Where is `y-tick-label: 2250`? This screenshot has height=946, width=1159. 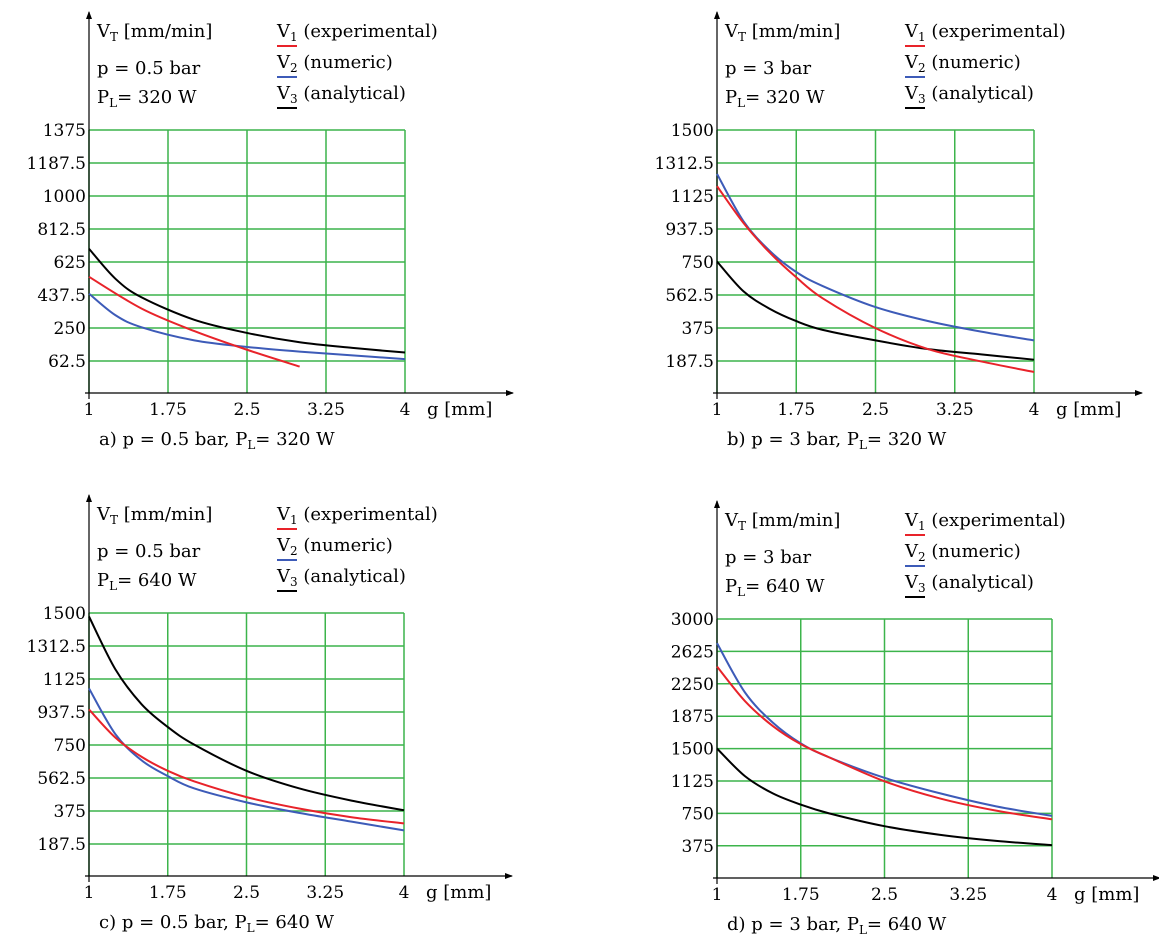
y-tick-label: 2250 is located at coordinates (692, 685).